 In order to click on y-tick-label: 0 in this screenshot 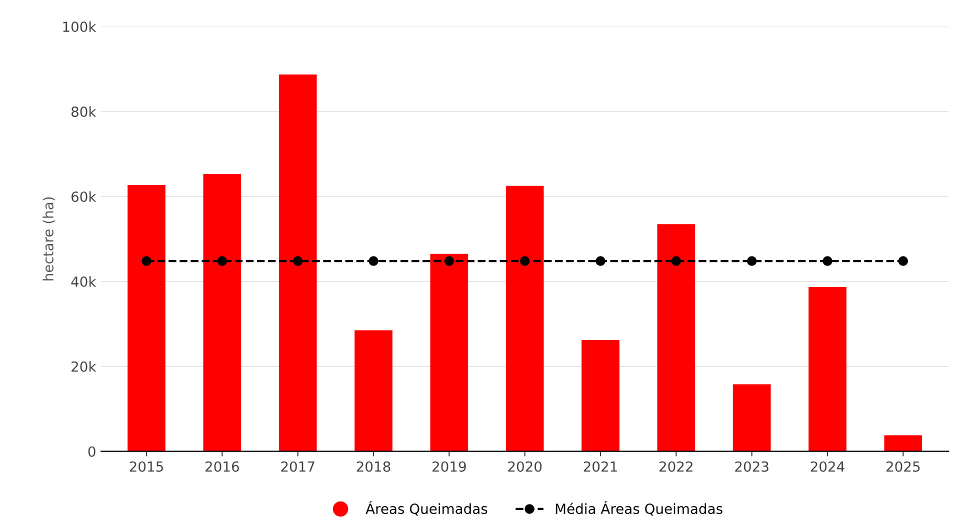, I will do `click(92, 451)`.